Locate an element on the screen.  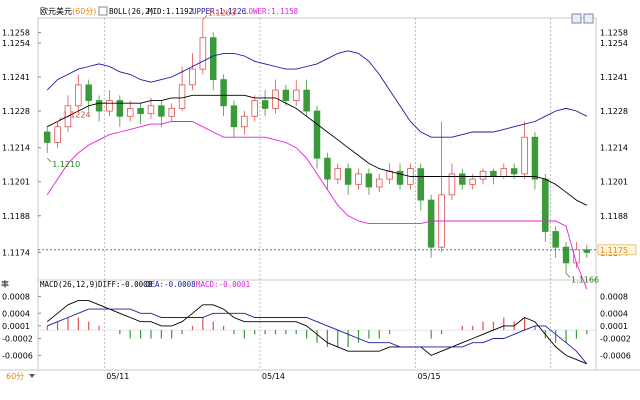
y-tick-label-right: 1.1241 is located at coordinates (614, 77).